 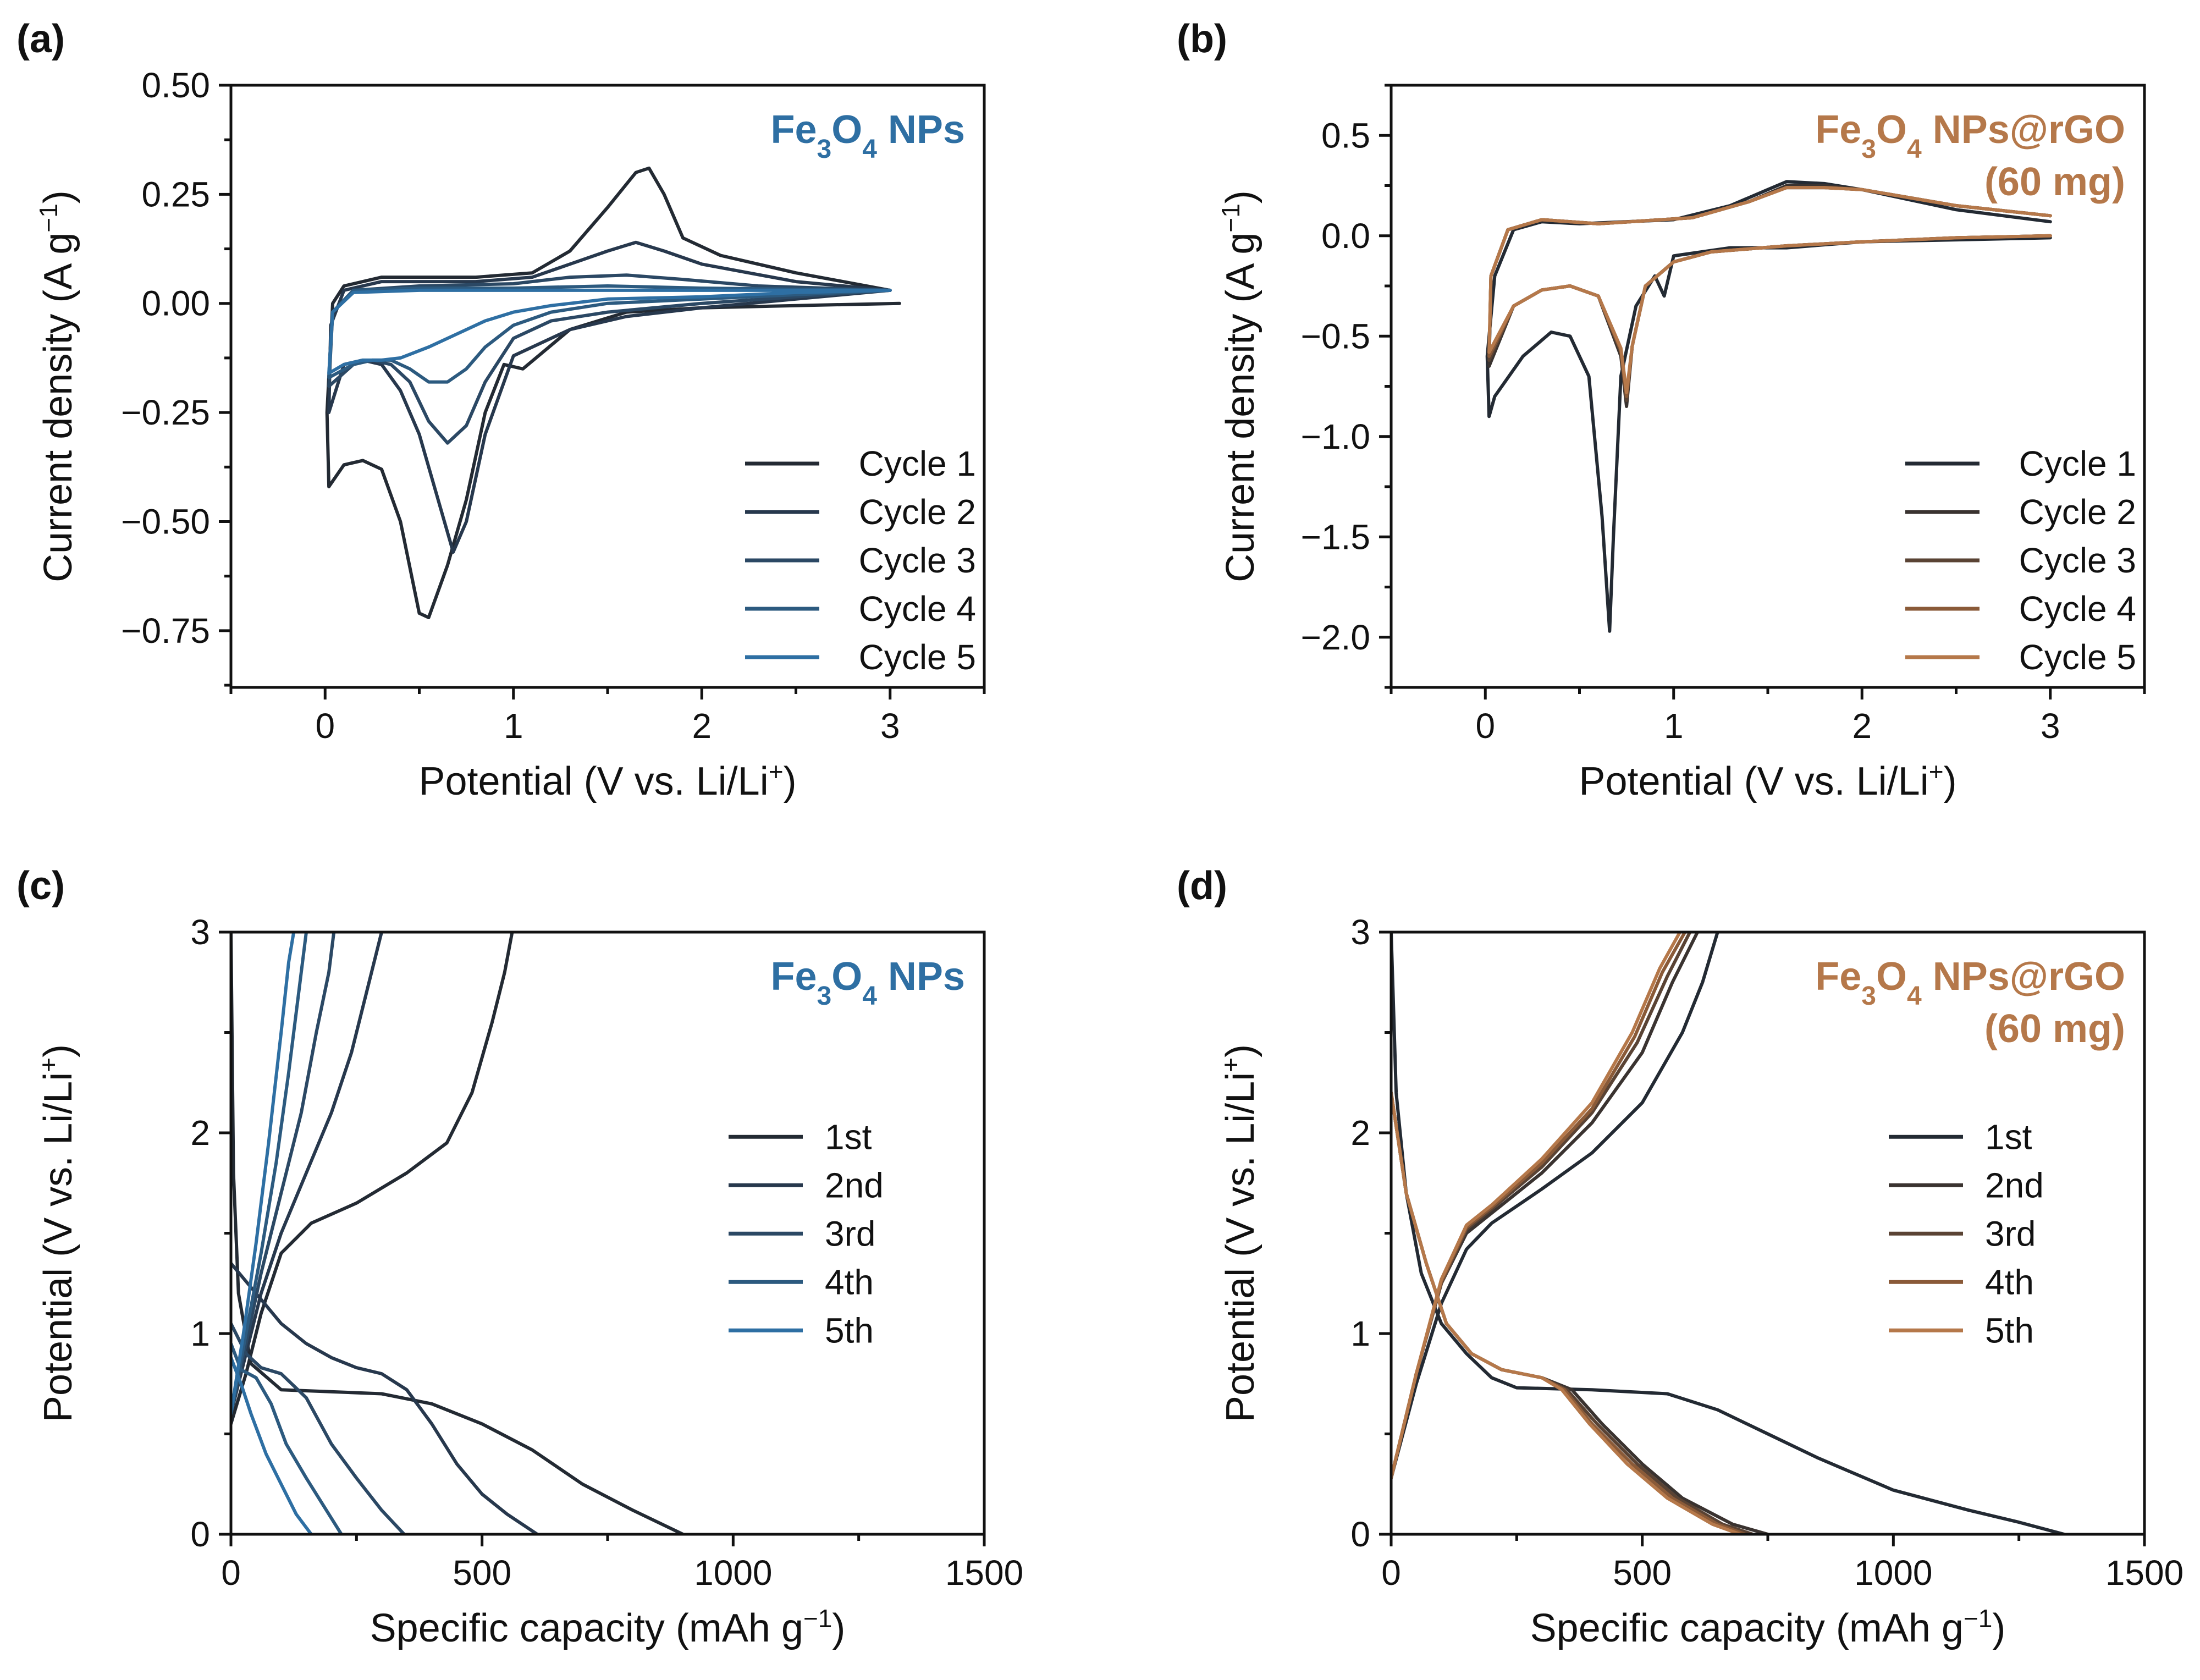 What do you see at coordinates (849, 1282) in the screenshot?
I see `legend-label: 4th` at bounding box center [849, 1282].